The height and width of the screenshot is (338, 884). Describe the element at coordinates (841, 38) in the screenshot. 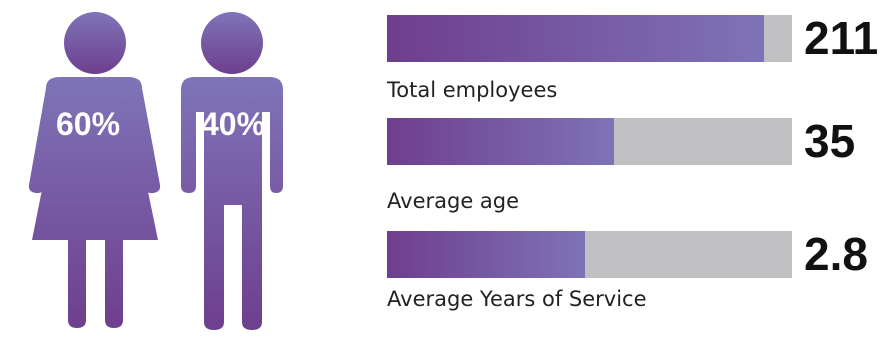

I see `total-employees-value: 211` at that location.